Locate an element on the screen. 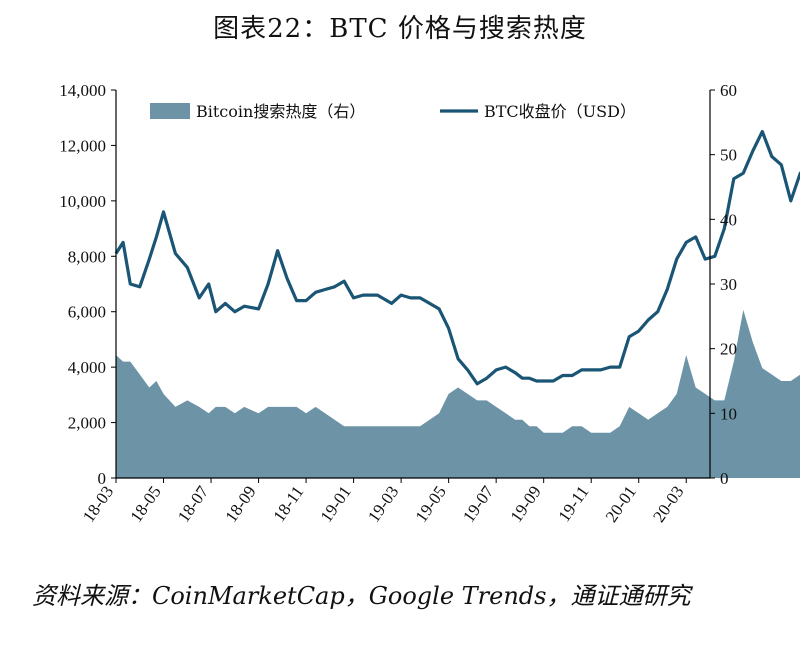  x-tick-label: 18-03 is located at coordinates (98, 503).